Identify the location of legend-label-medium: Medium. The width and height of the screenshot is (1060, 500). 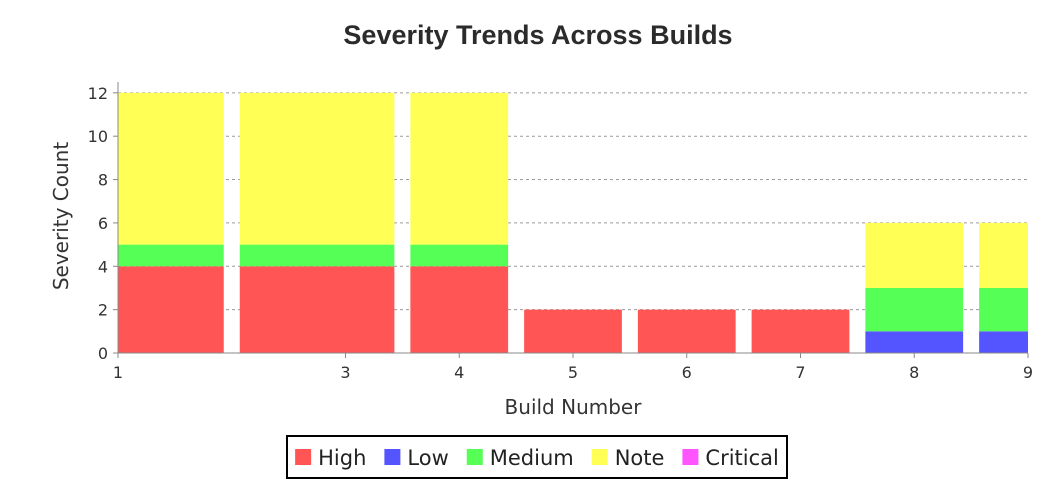
(532, 458).